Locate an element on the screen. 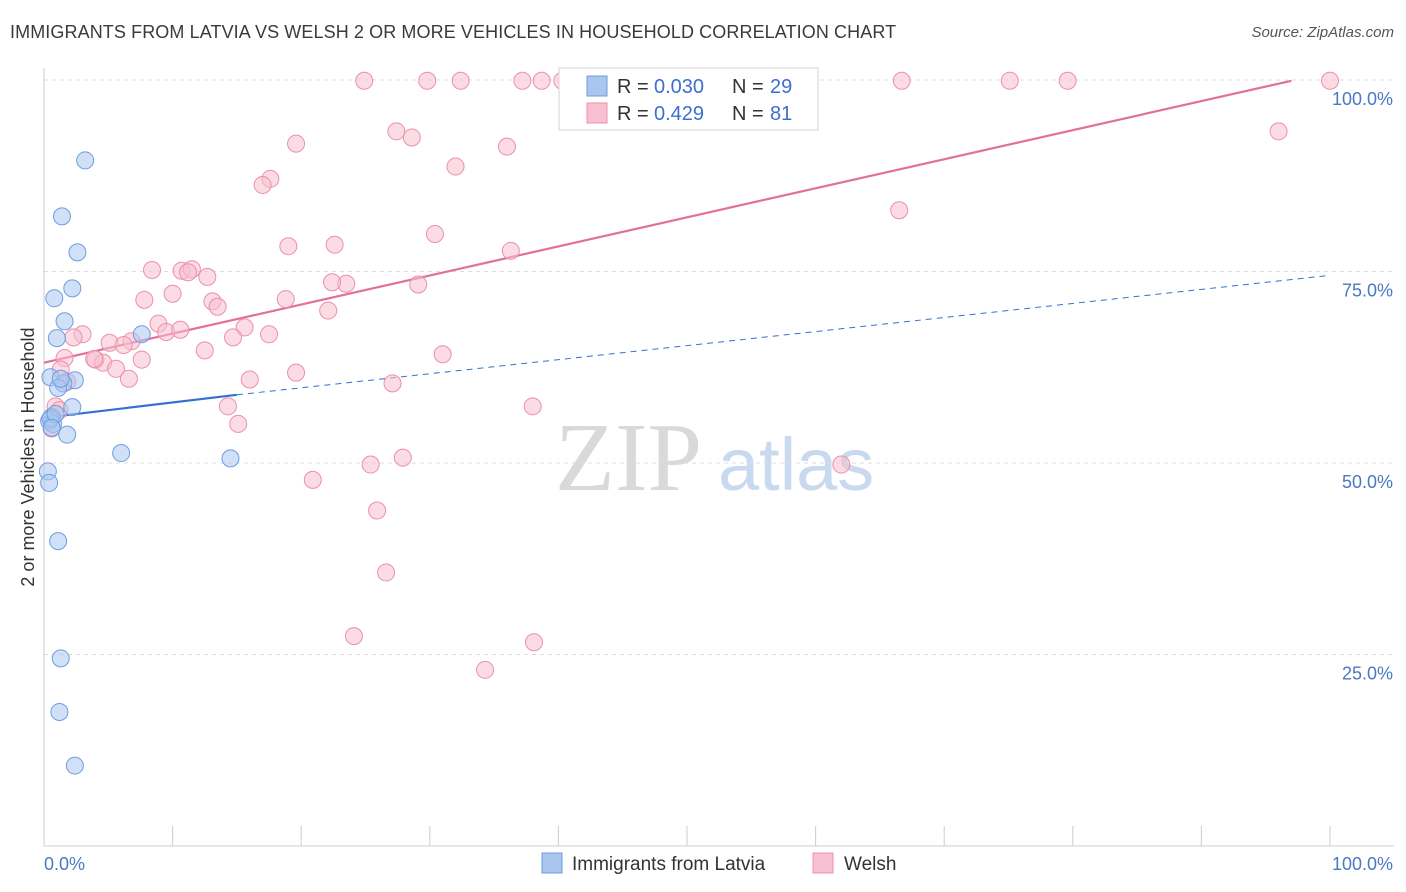 The width and height of the screenshot is (1406, 892). stats-r-value-latvia: 0.030 is located at coordinates (679, 87).